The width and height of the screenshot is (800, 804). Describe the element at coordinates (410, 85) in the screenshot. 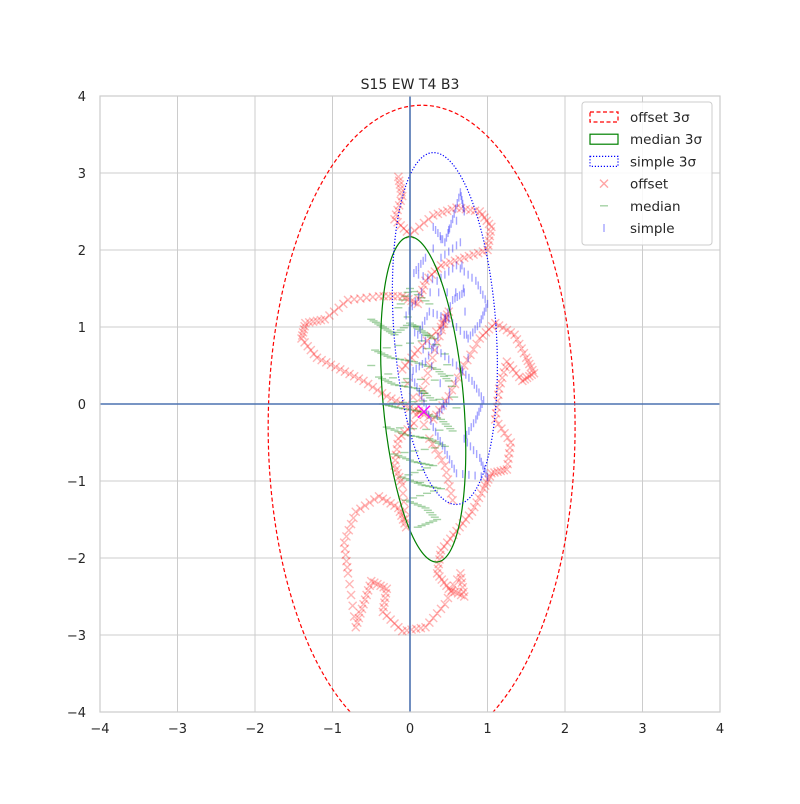

I see `chart-title: S15 EW T4 B3` at that location.